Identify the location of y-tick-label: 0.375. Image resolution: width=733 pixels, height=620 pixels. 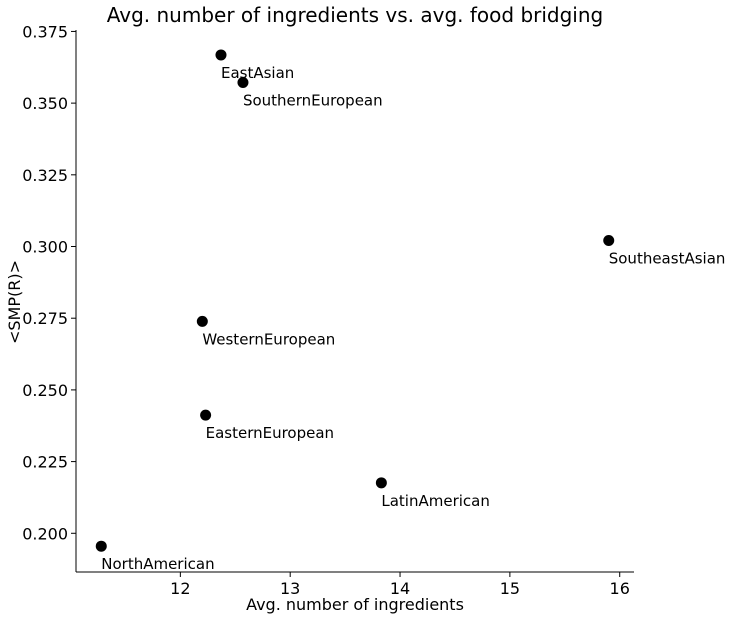
(45, 31).